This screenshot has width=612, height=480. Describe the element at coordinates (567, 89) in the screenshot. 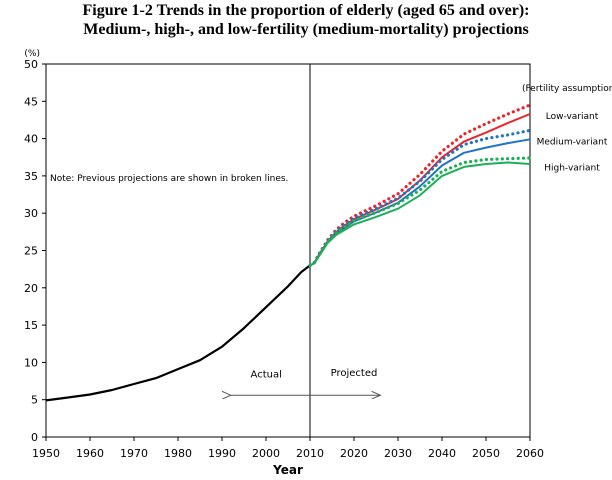

I see `legend-header: (Fertility assumption)` at that location.